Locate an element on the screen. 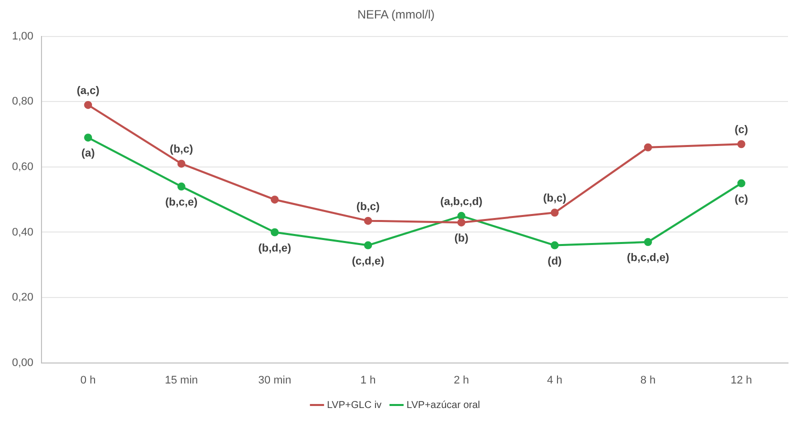 This screenshot has width=794, height=422. legend-label: LVP+GLC iv is located at coordinates (354, 405).